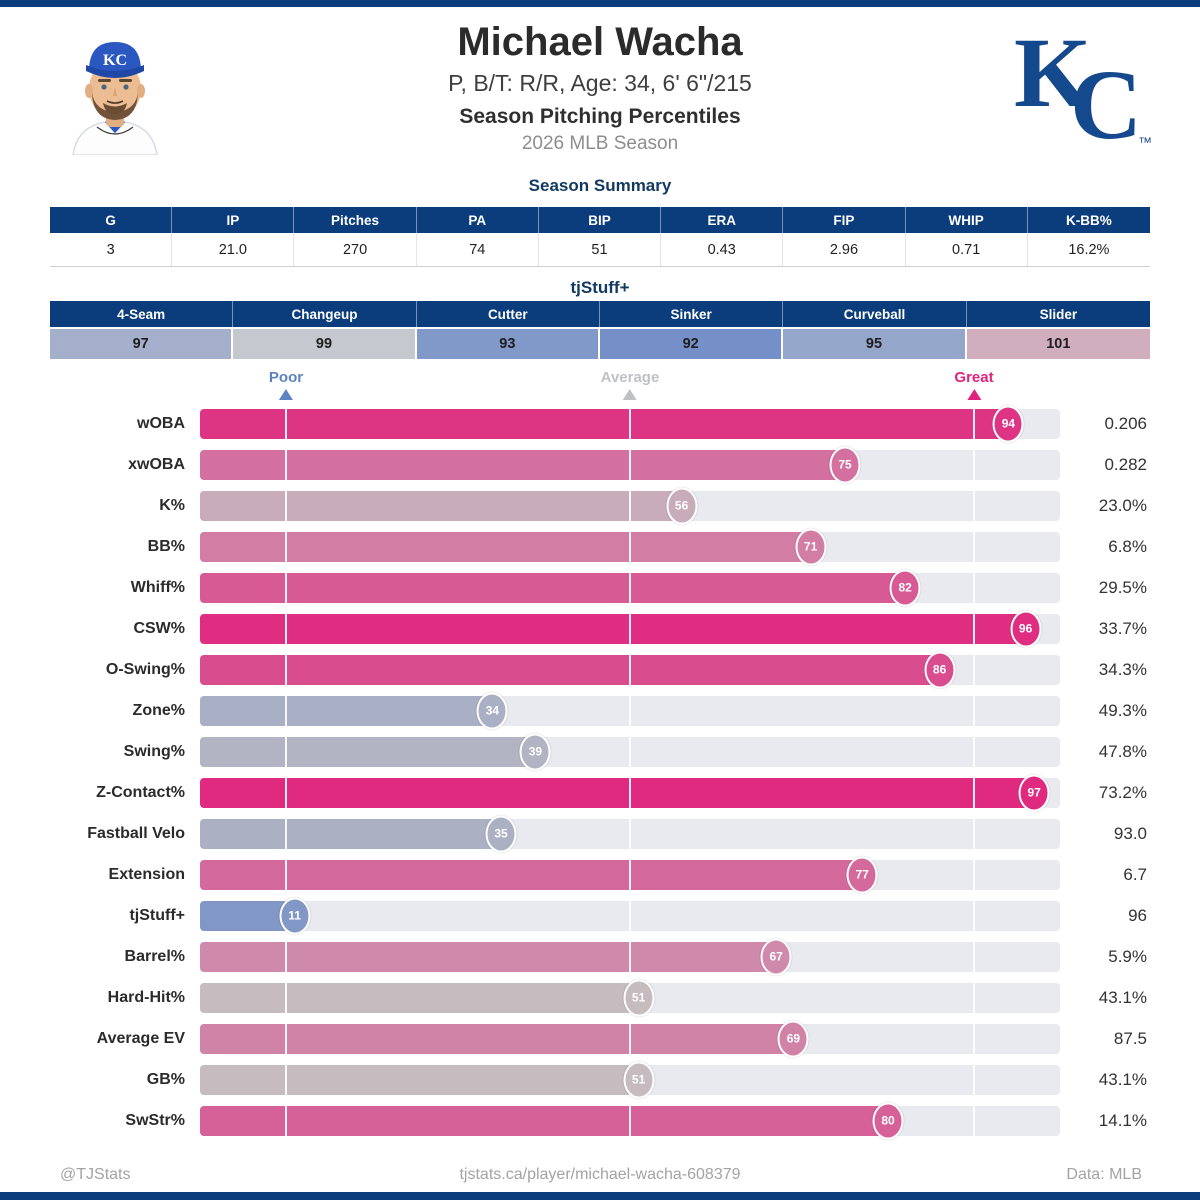 The image size is (1200, 1200). Describe the element at coordinates (600, 1174) in the screenshot. I see `footer-url: tjstats.ca/player/michael-wacha-608379` at that location.